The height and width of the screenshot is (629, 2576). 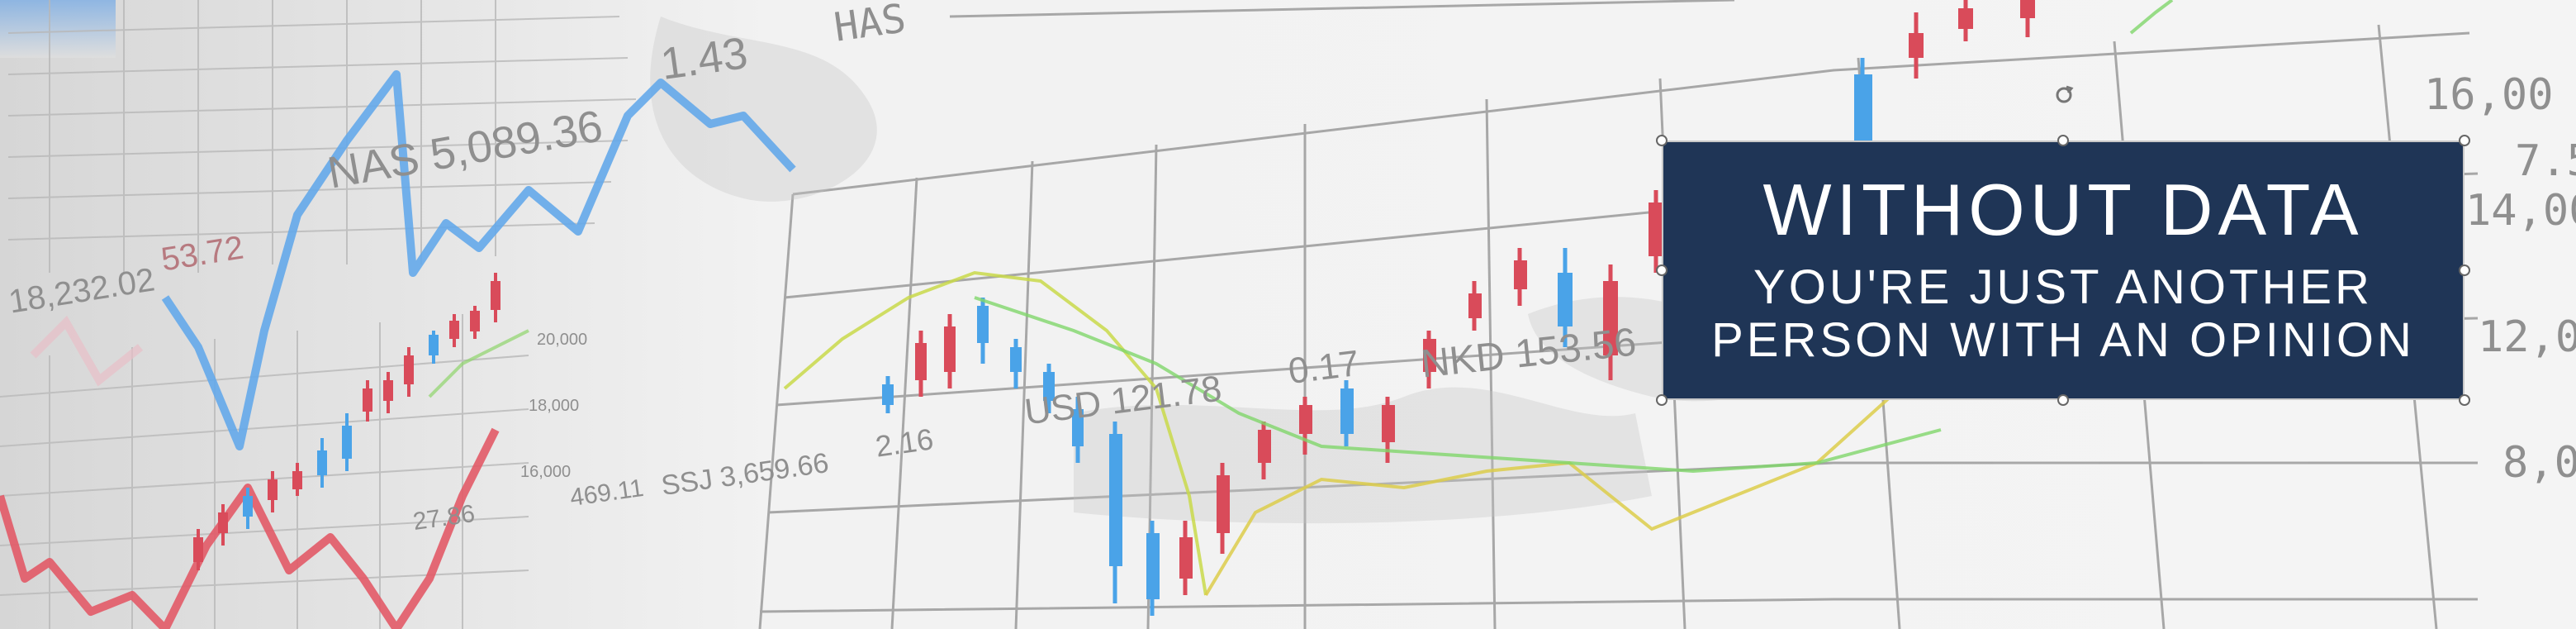 I want to click on resize-handle-bottom-right, so click(x=2464, y=400).